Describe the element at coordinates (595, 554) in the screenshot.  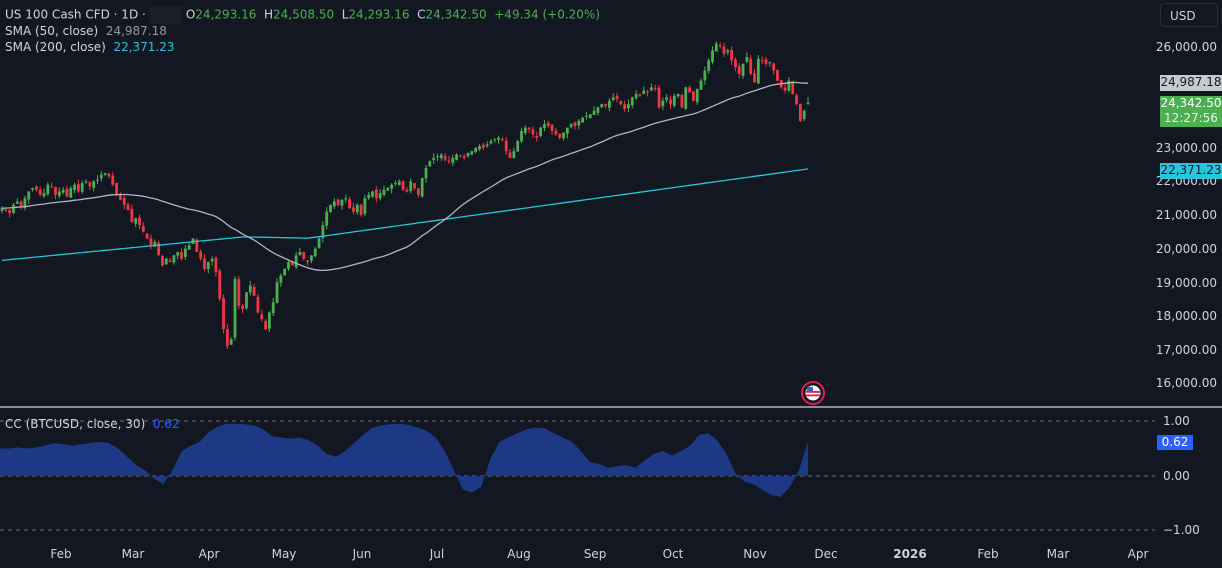
I see `x-tick: Sep` at that location.